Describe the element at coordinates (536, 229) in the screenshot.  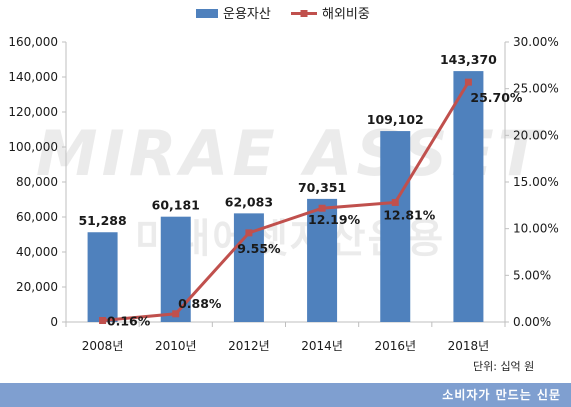
I see `y-right-tick-label: 10.00%` at that location.